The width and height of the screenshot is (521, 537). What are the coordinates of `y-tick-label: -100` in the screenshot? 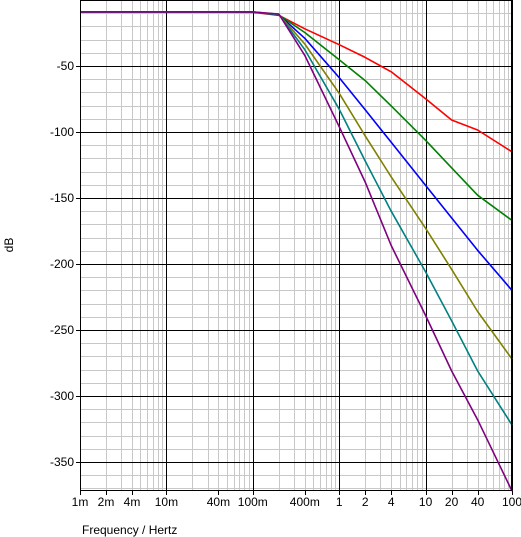 It's located at (62, 132).